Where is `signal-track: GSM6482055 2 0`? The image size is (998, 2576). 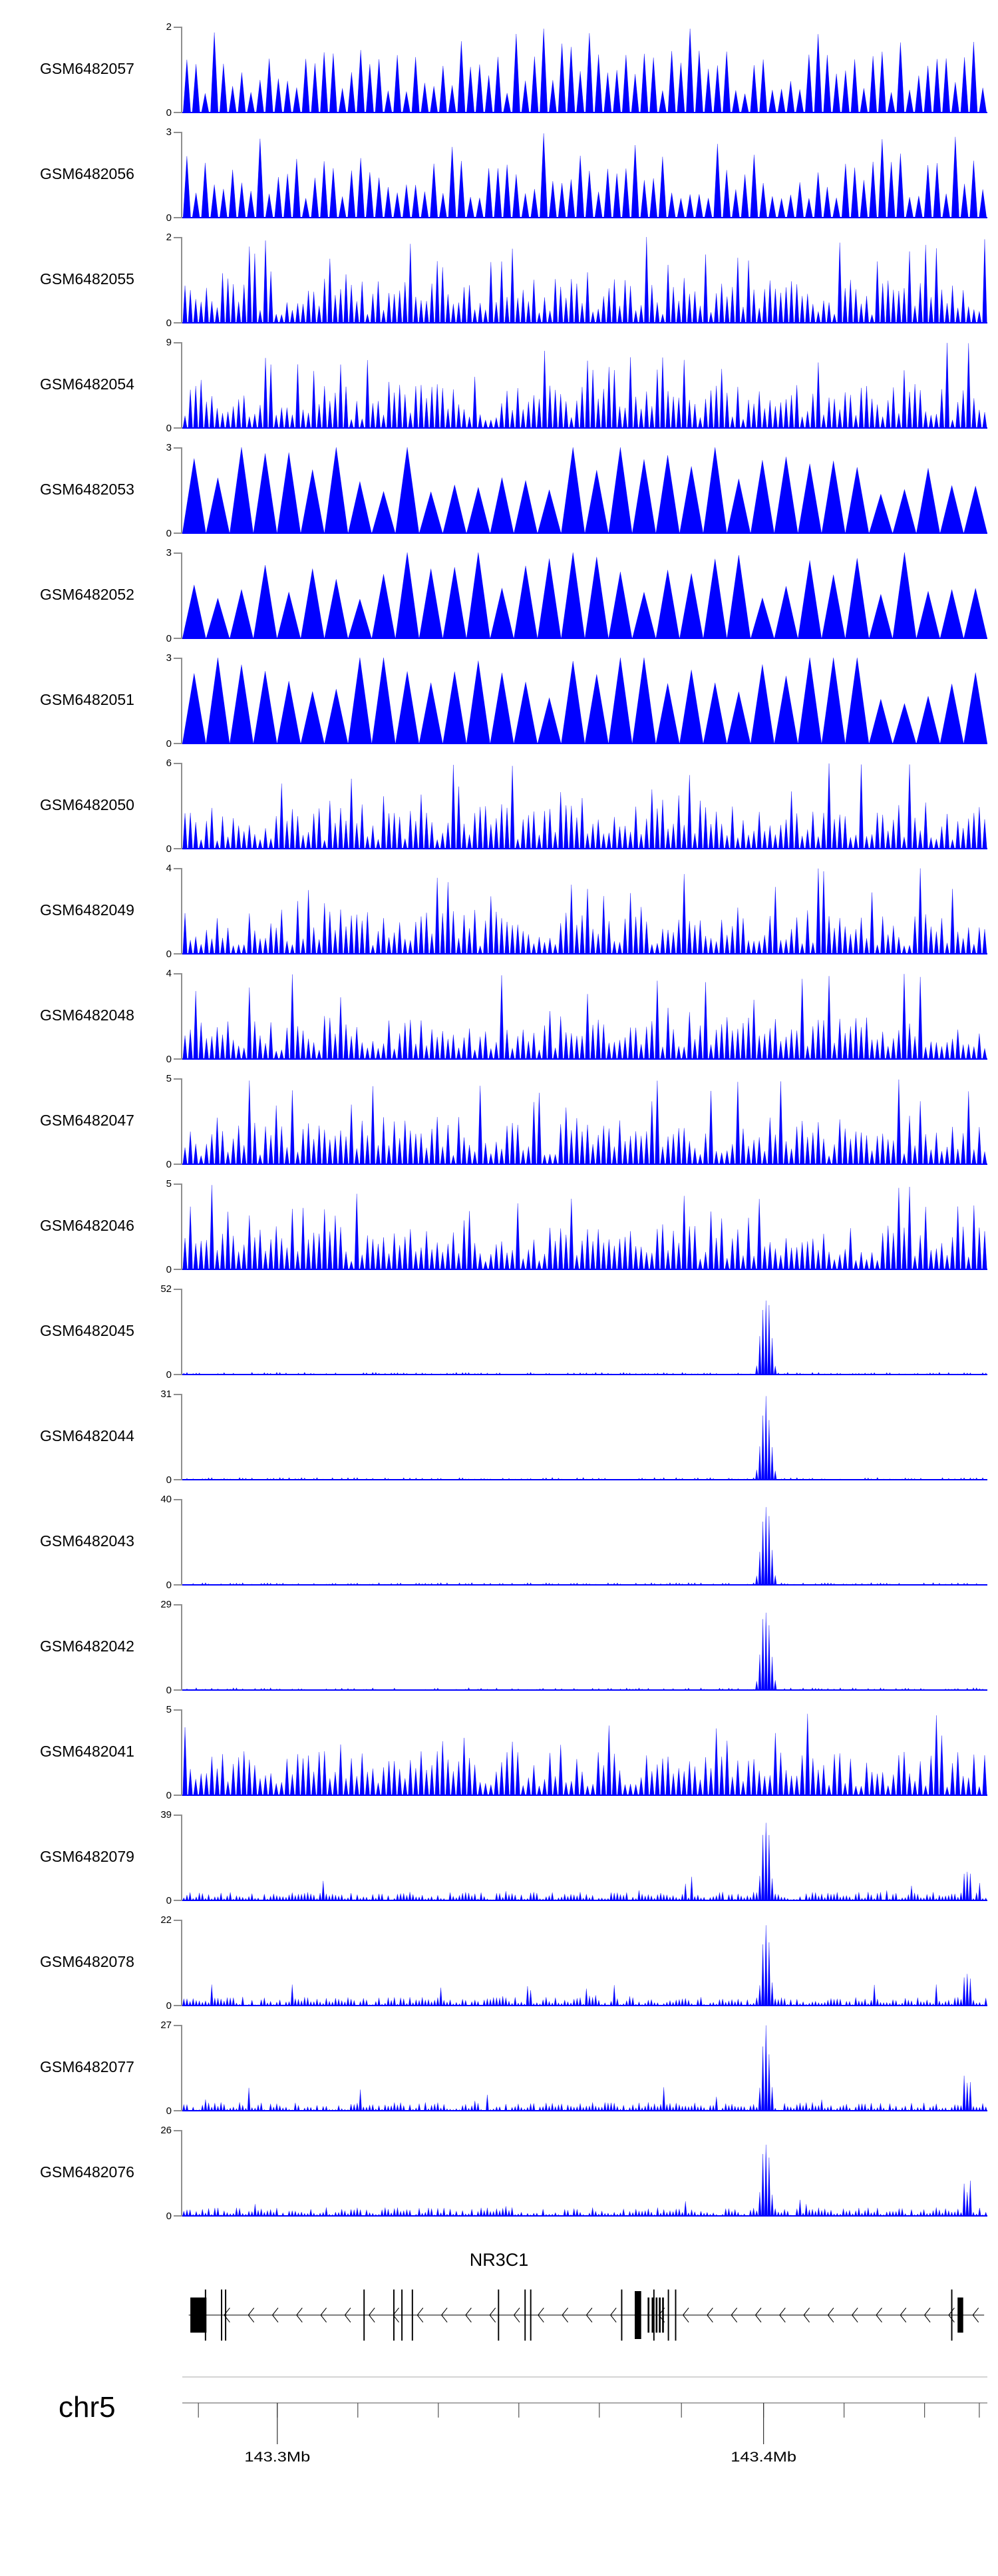
signal-track: GSM6482055 2 0 is located at coordinates (499, 280).